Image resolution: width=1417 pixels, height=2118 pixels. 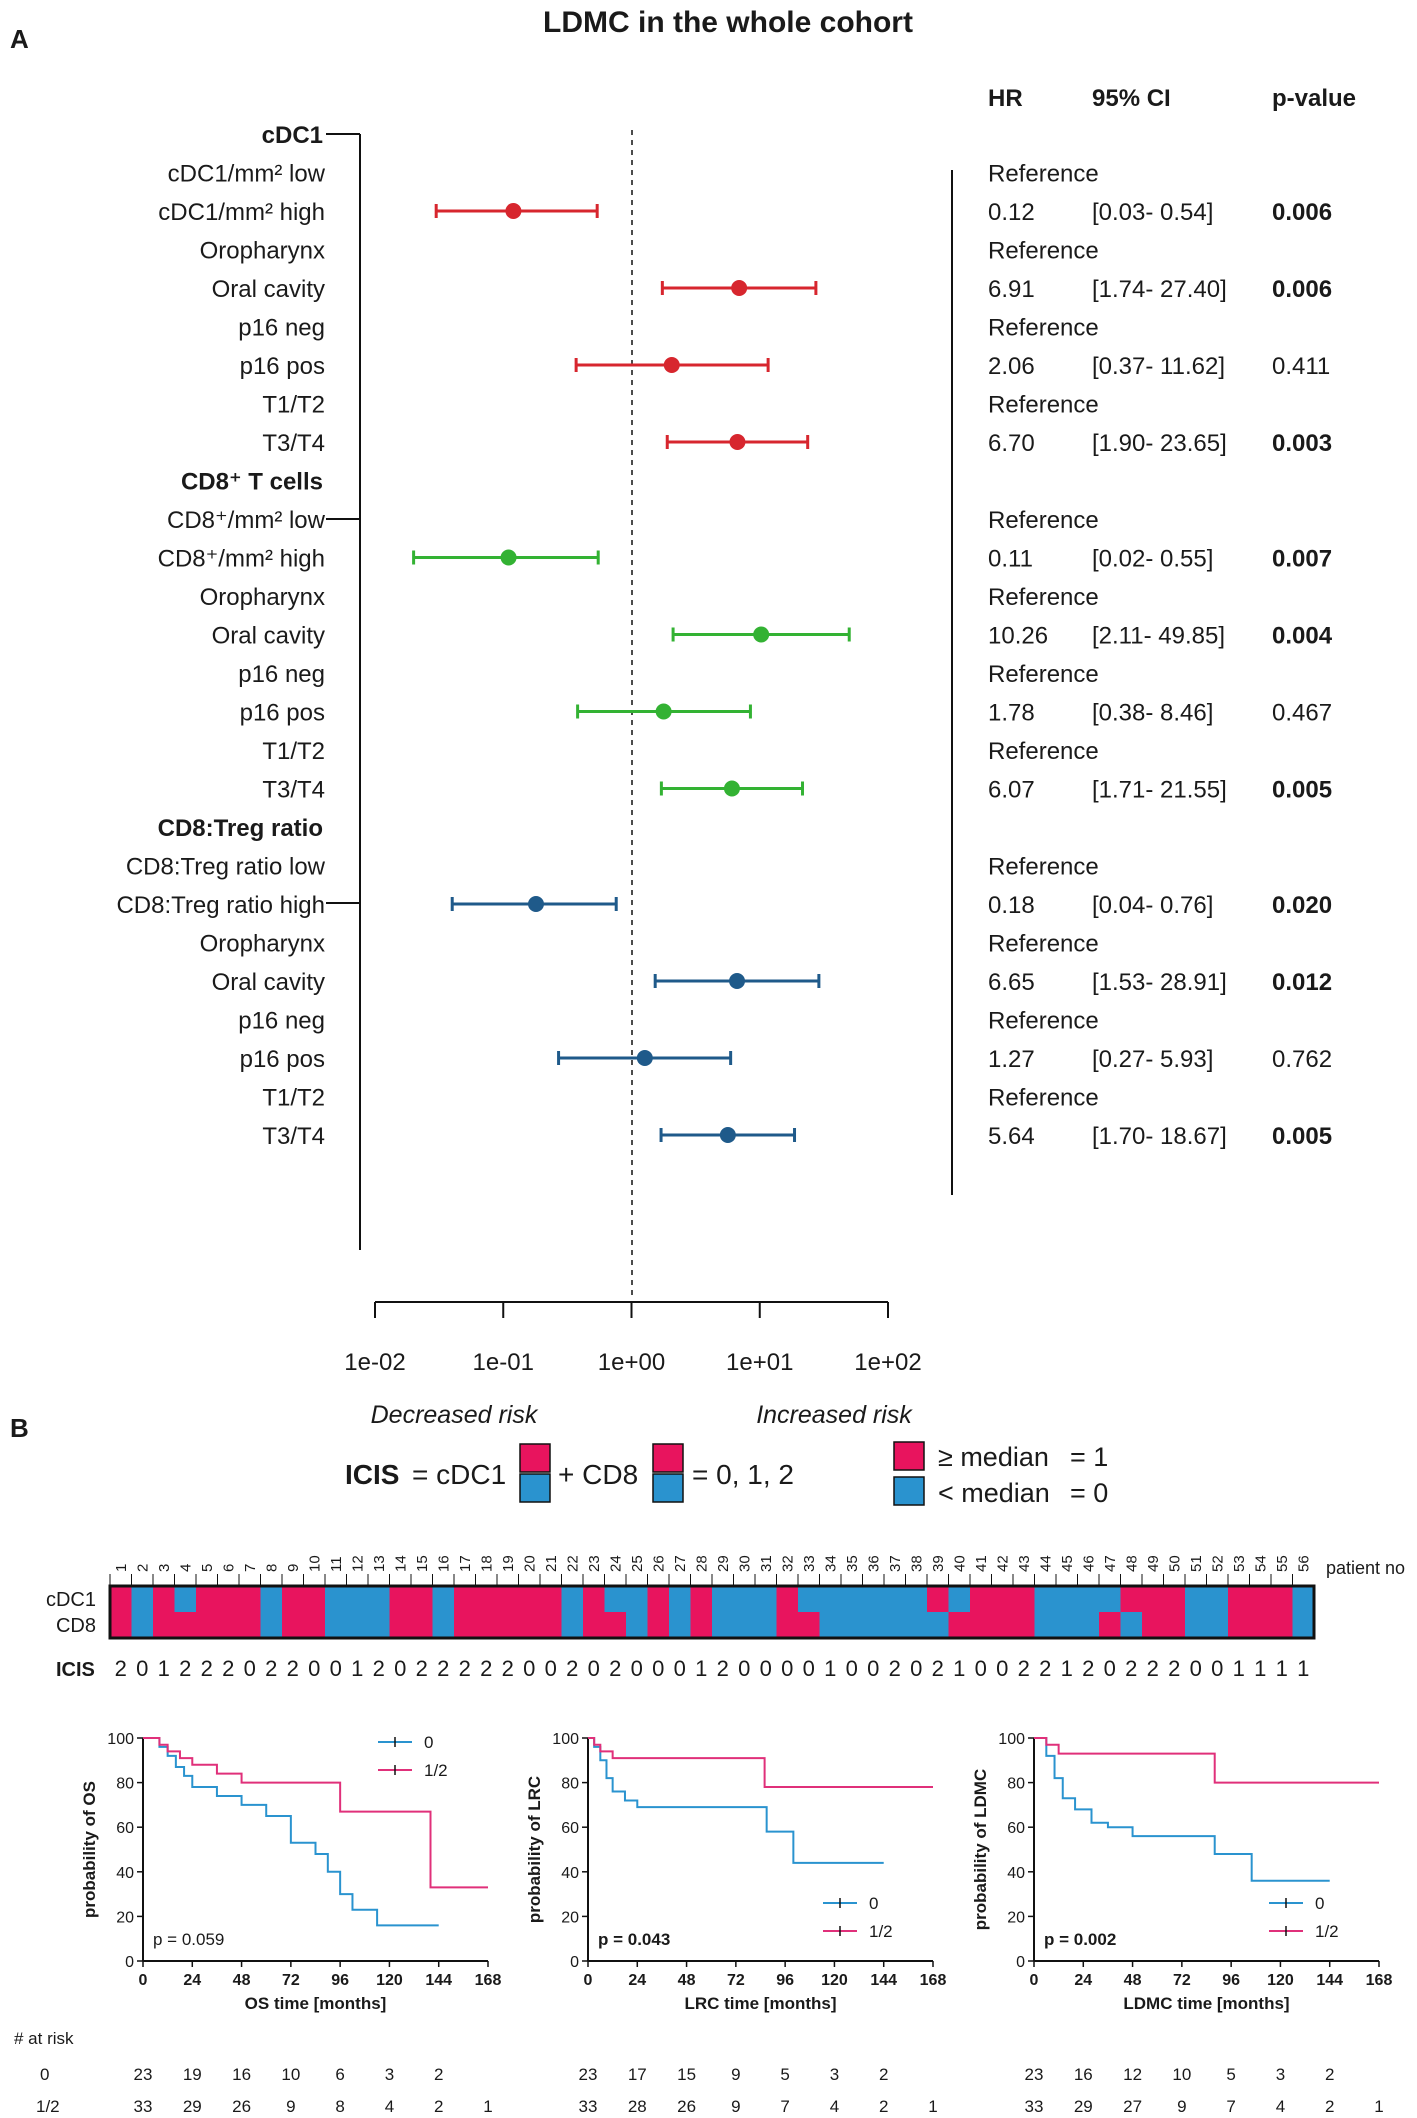 What do you see at coordinates (588, 1980) in the screenshot?
I see `km-x-tick-label: 0` at bounding box center [588, 1980].